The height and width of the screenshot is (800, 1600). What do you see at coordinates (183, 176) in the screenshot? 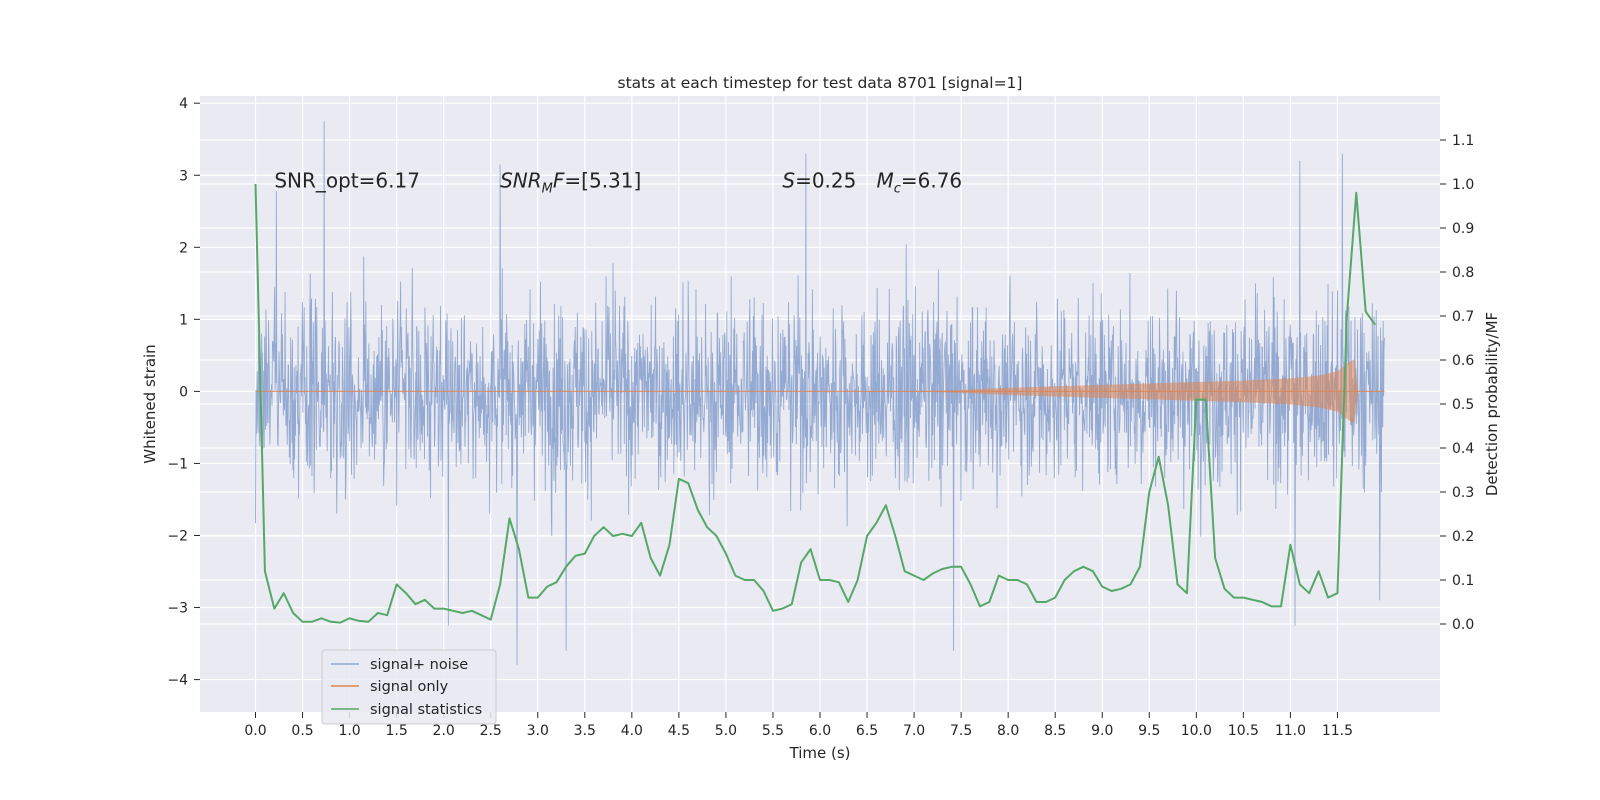
I see `y-tick-label: 3` at bounding box center [183, 176].